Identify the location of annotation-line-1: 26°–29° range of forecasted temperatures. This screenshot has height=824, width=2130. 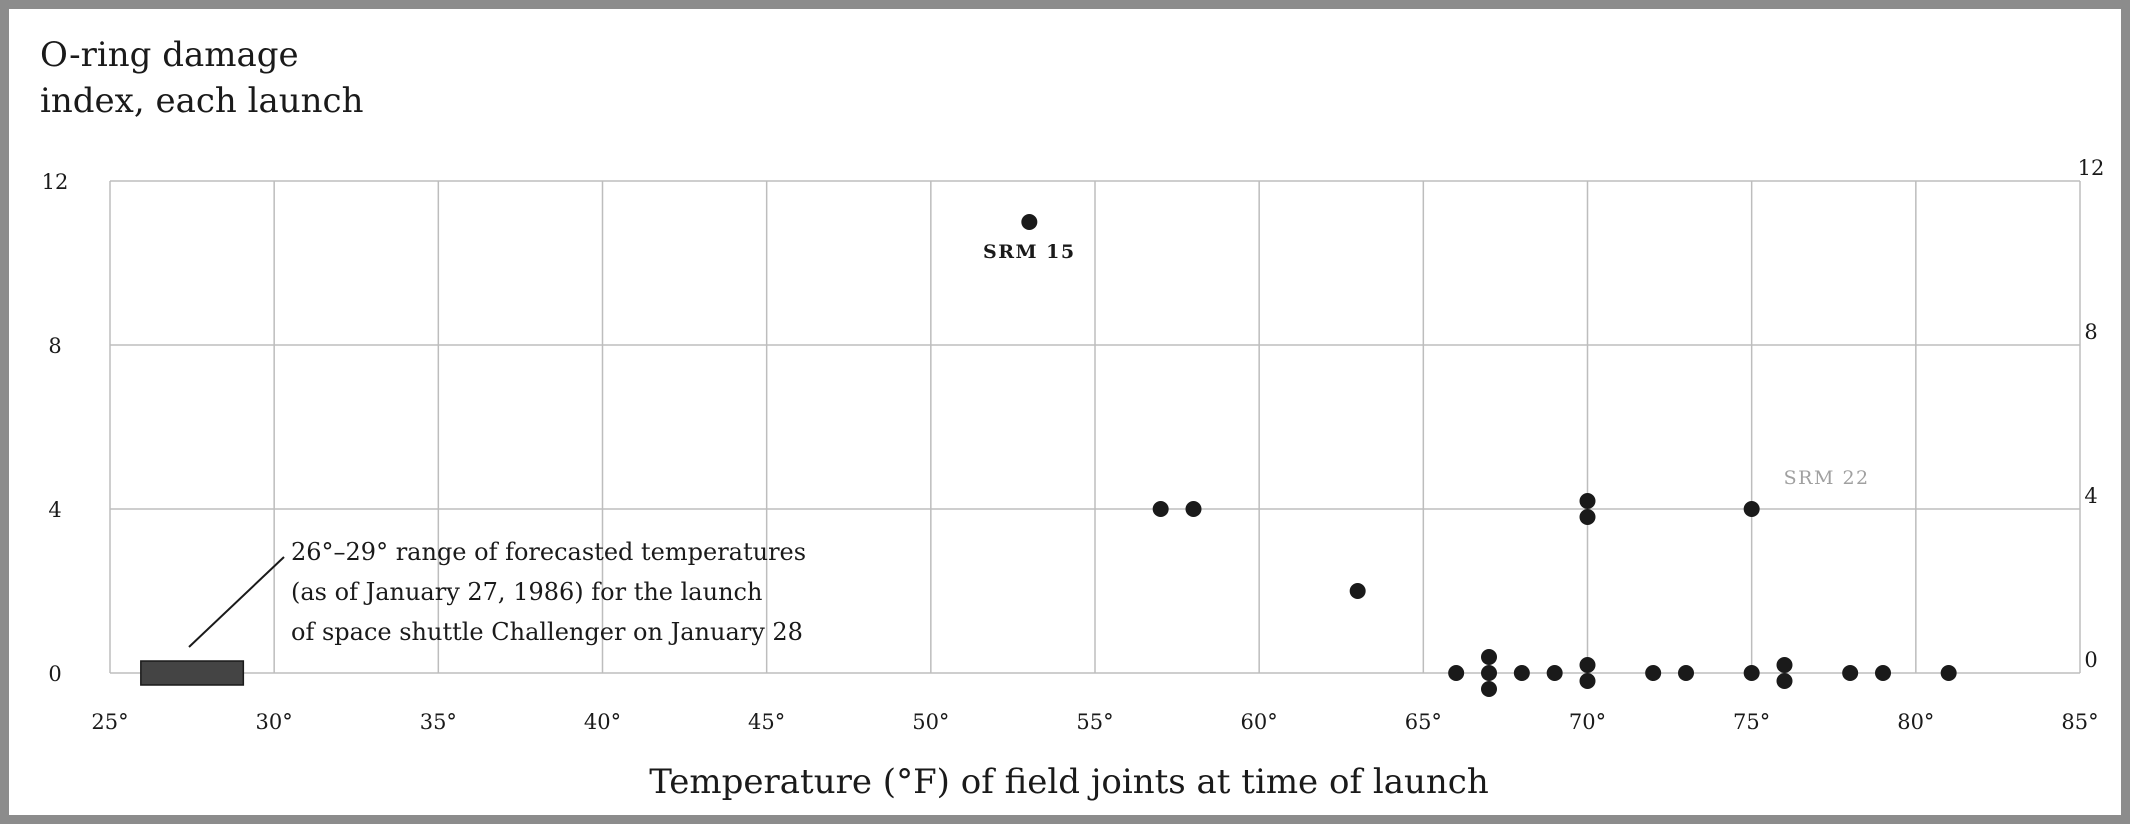
(548, 552).